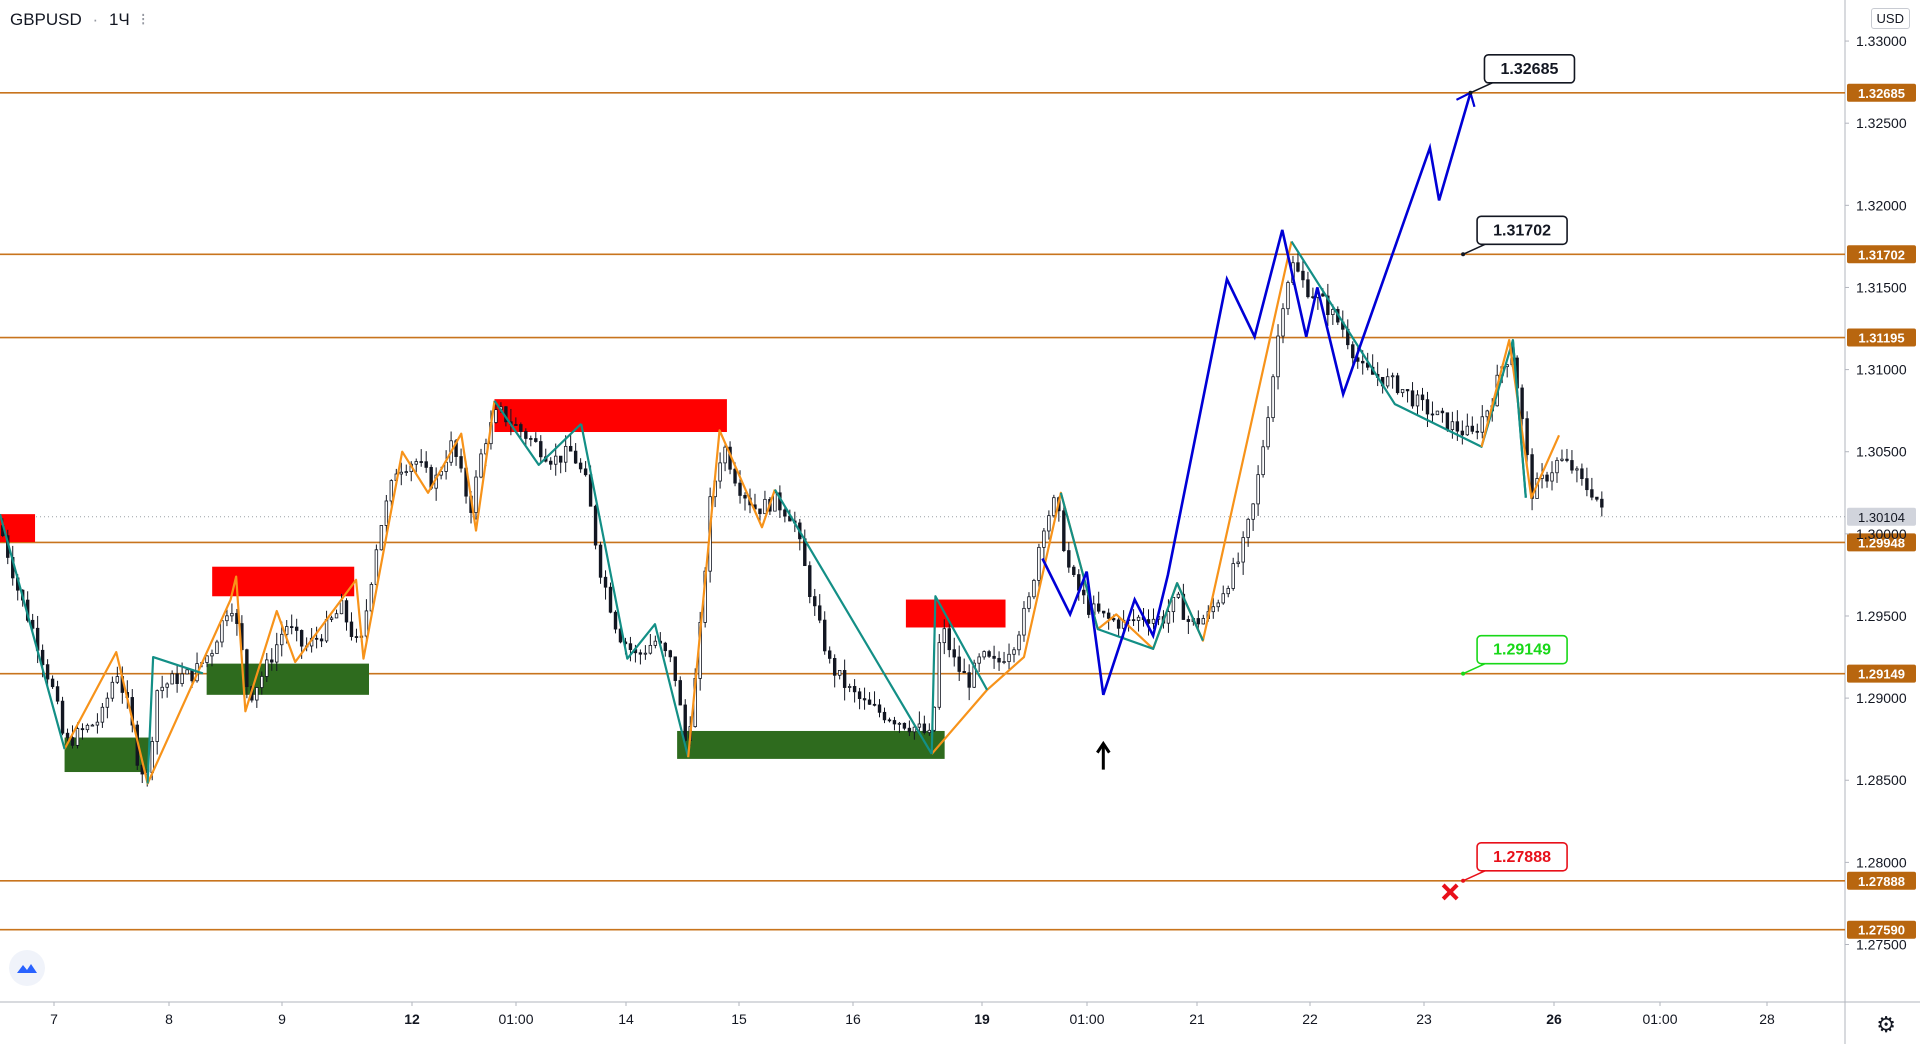 This screenshot has width=1920, height=1049. I want to click on x-tick-label: 22, so click(1310, 1019).